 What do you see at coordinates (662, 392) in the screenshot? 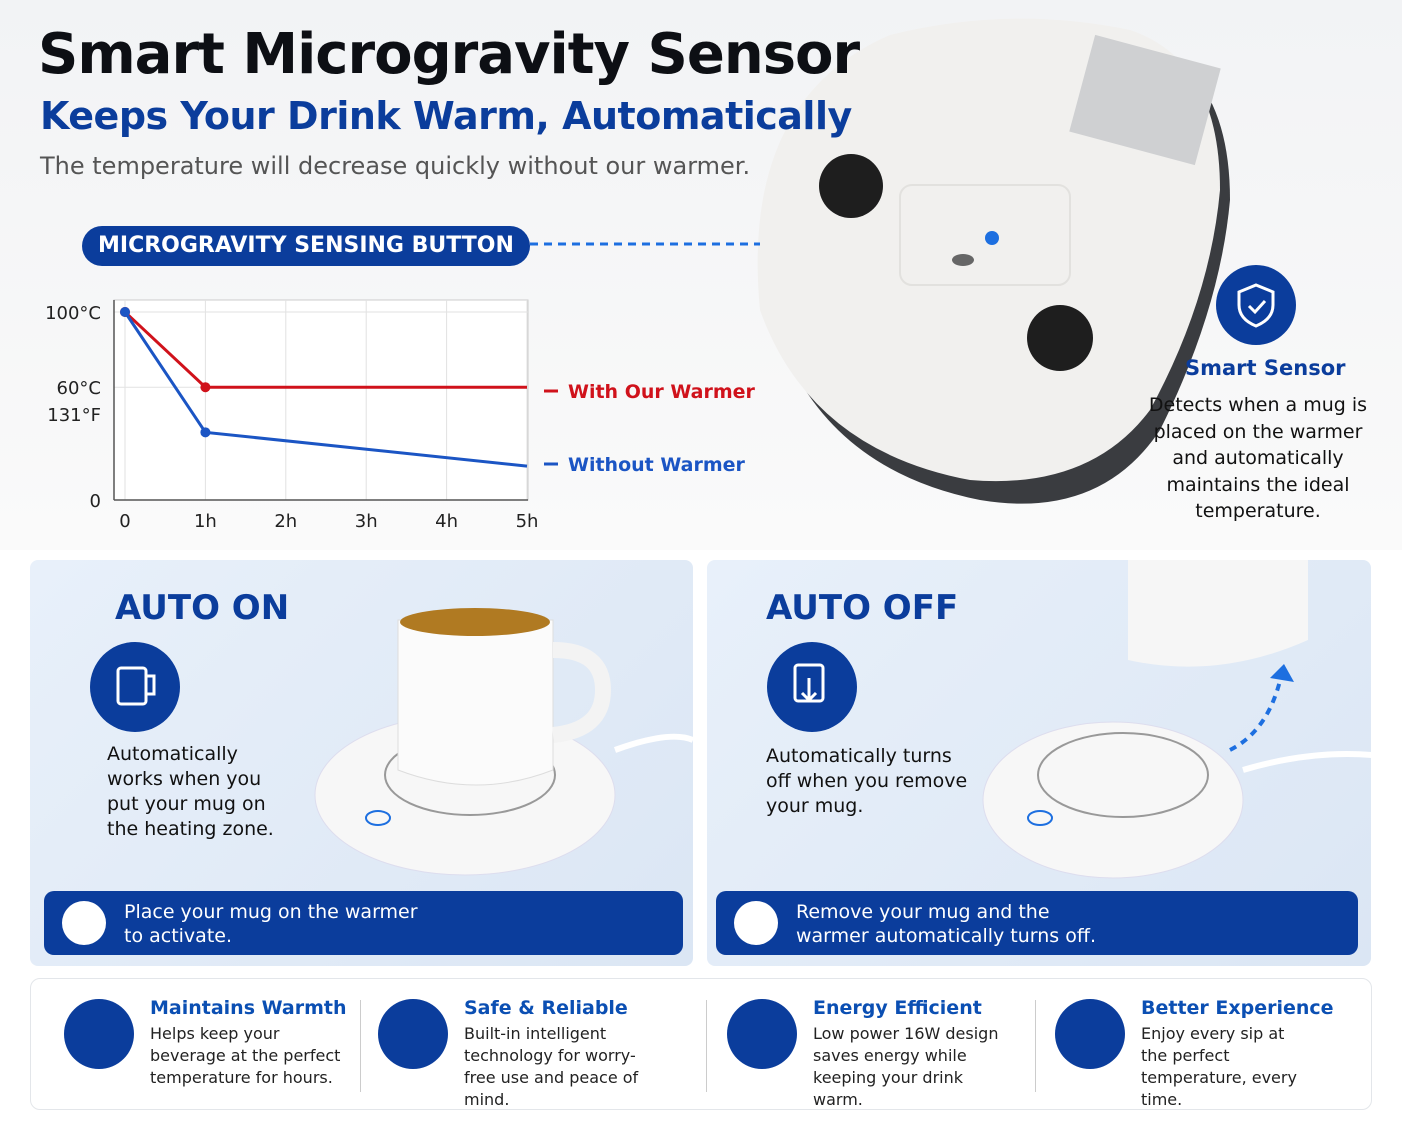
I see `legend-label: With Our Warmer` at bounding box center [662, 392].